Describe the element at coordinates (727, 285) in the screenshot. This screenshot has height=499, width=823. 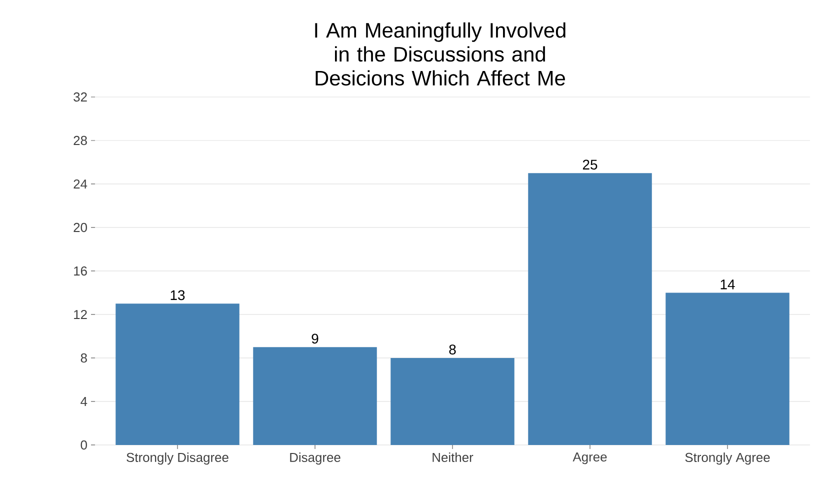
I see `data-label: 14` at that location.